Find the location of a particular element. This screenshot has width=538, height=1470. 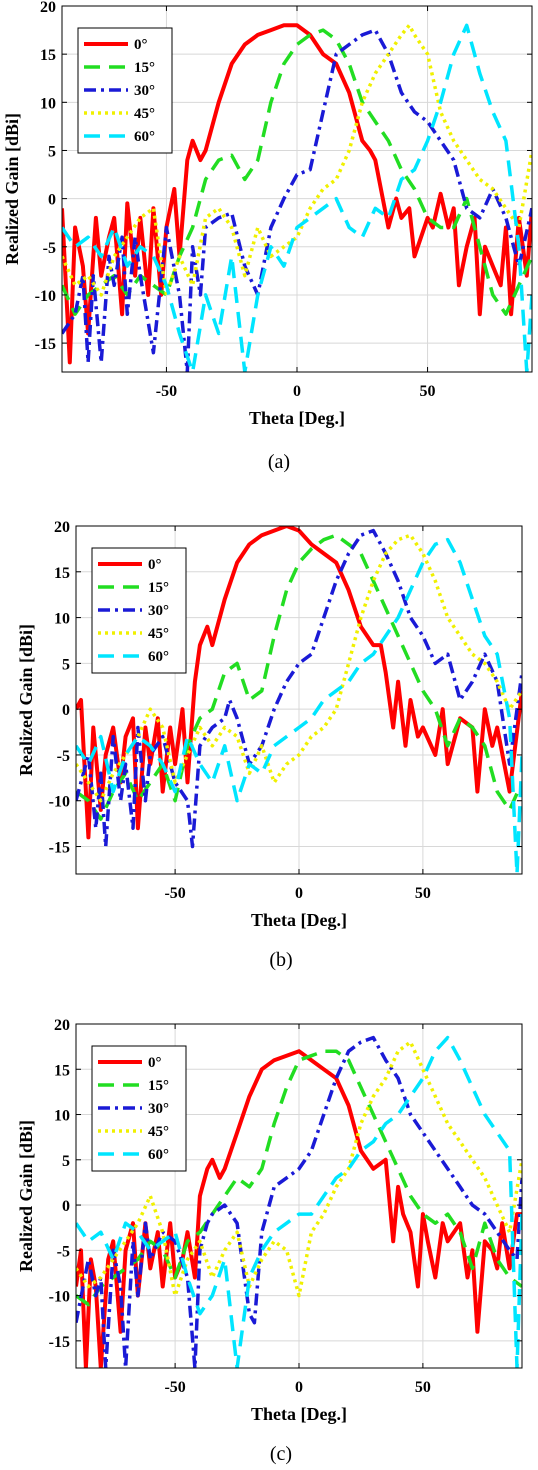

subfigure-caption: (c) is located at coordinates (281, 1454).